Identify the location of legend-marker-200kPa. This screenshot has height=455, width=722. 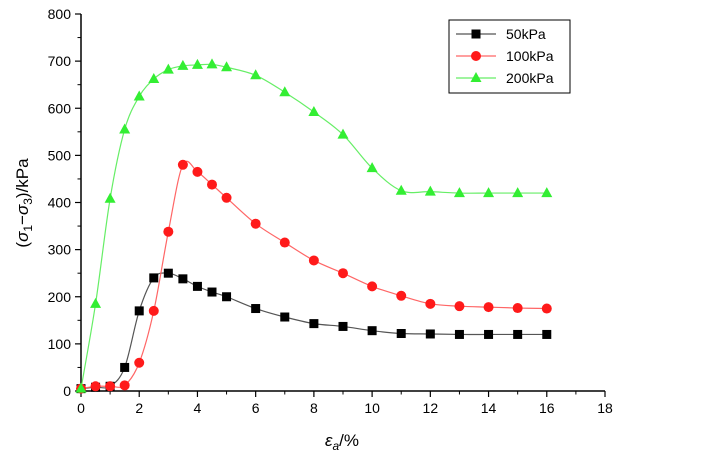
(476, 77).